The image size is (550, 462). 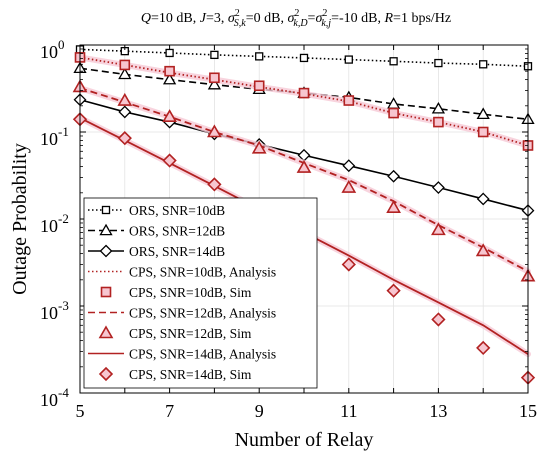 What do you see at coordinates (54, 136) in the screenshot?
I see `y-tick-label: 10⁻¹` at bounding box center [54, 136].